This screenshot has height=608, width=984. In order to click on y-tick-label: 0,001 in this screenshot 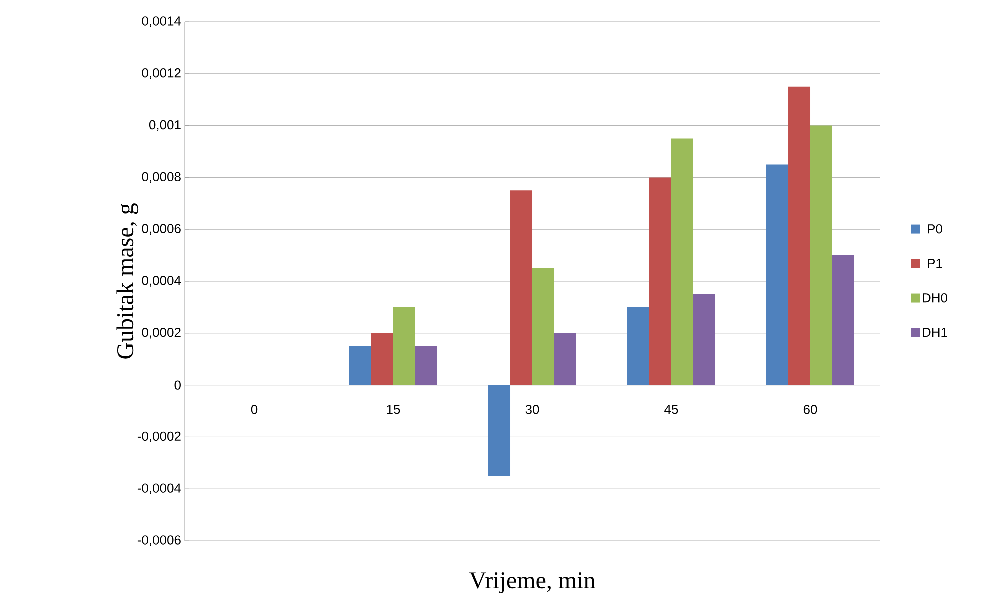, I will do `click(165, 126)`.